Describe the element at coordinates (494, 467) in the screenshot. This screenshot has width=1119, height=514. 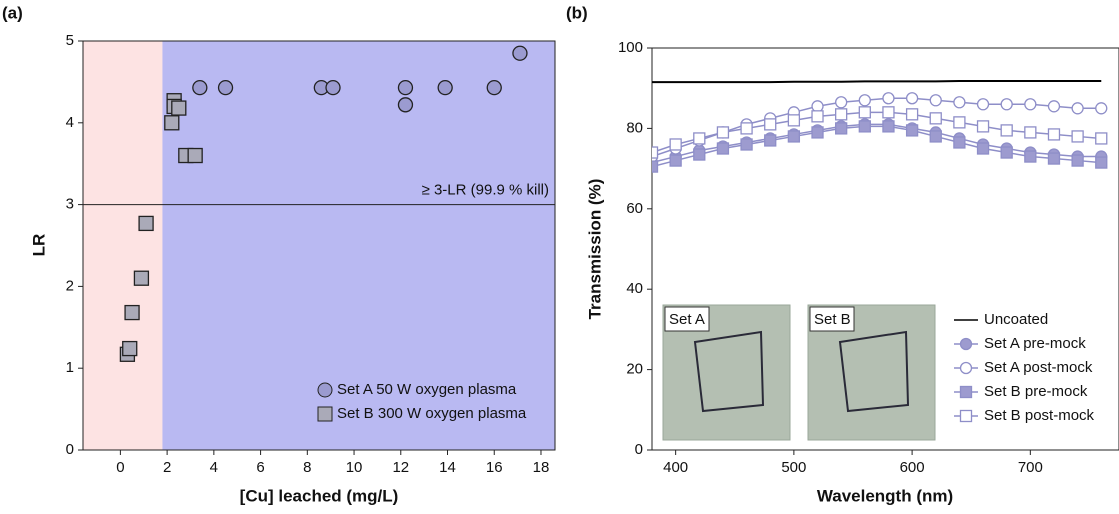
I see `x-tick-label: 16` at that location.